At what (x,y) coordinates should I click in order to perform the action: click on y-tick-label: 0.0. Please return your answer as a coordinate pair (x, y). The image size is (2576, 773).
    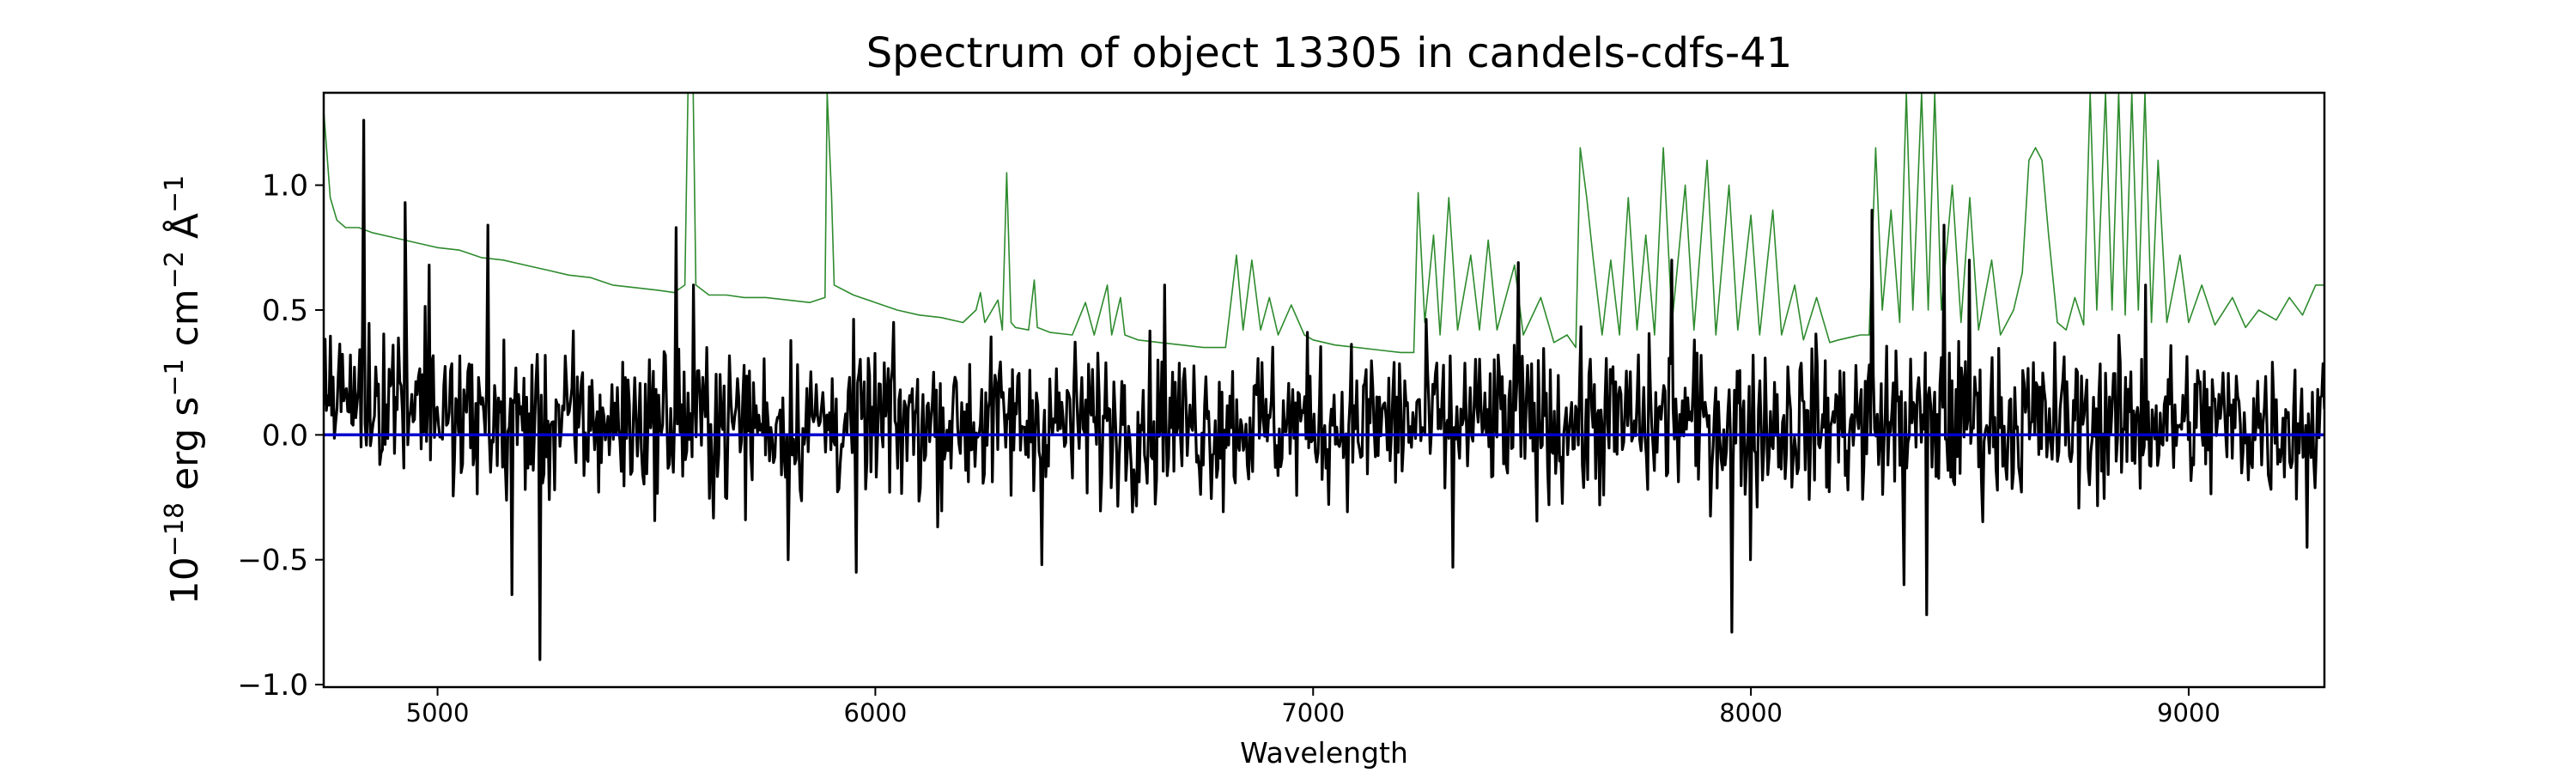
    Looking at the image, I should click on (285, 435).